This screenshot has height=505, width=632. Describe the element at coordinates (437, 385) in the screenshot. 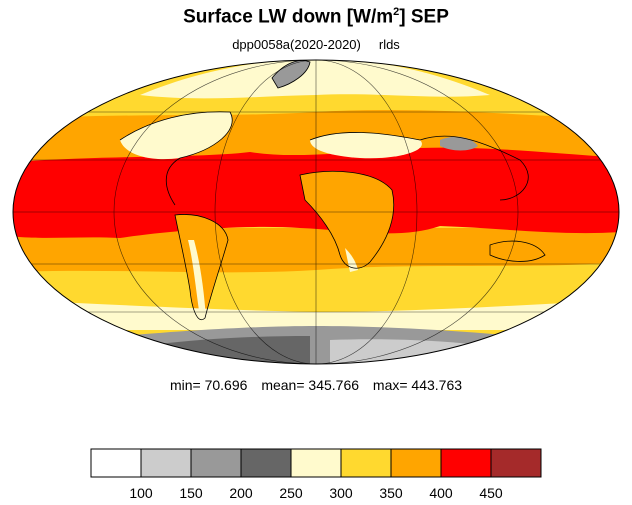

I see `max-value: 443.763` at that location.